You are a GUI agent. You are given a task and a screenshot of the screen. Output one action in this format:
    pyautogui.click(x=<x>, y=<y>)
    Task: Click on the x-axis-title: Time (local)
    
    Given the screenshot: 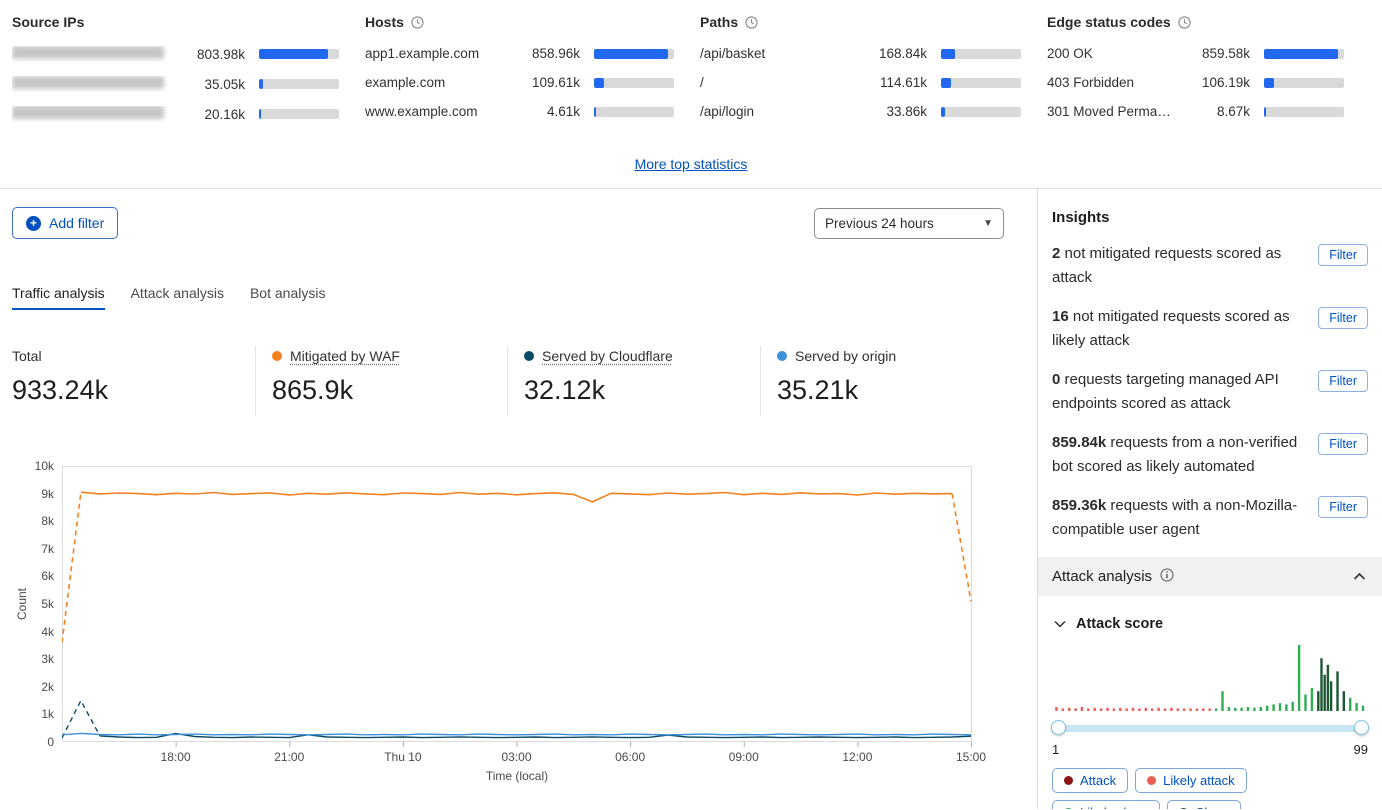 What is the action you would take?
    pyautogui.click(x=517, y=776)
    